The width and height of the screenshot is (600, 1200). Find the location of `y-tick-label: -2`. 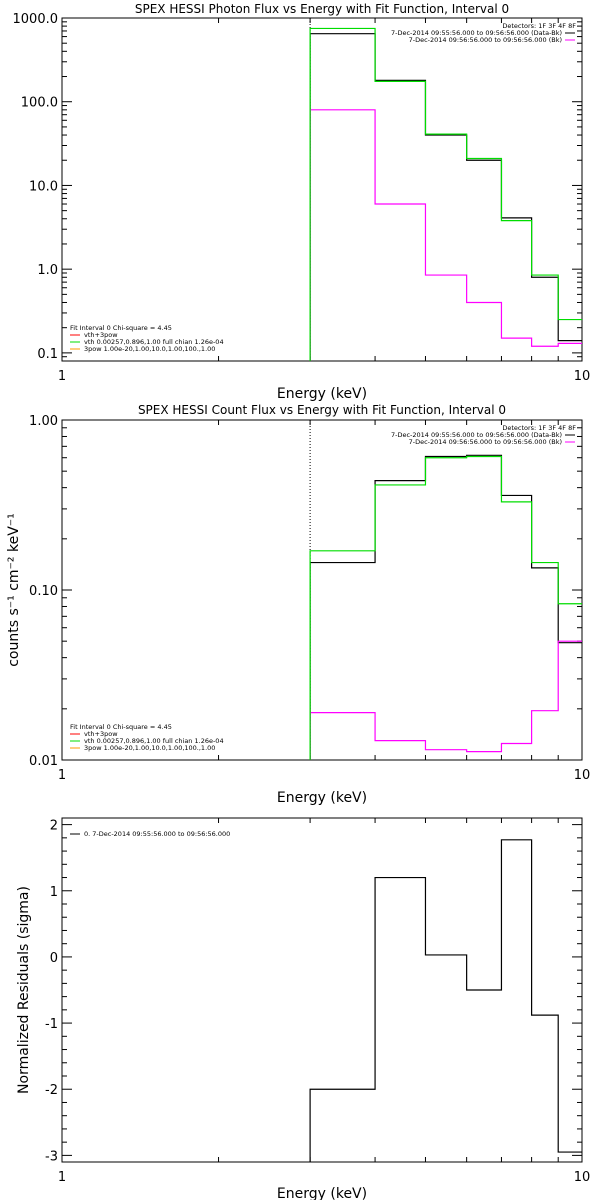

y-tick-label: -2 is located at coordinates (51, 1090).